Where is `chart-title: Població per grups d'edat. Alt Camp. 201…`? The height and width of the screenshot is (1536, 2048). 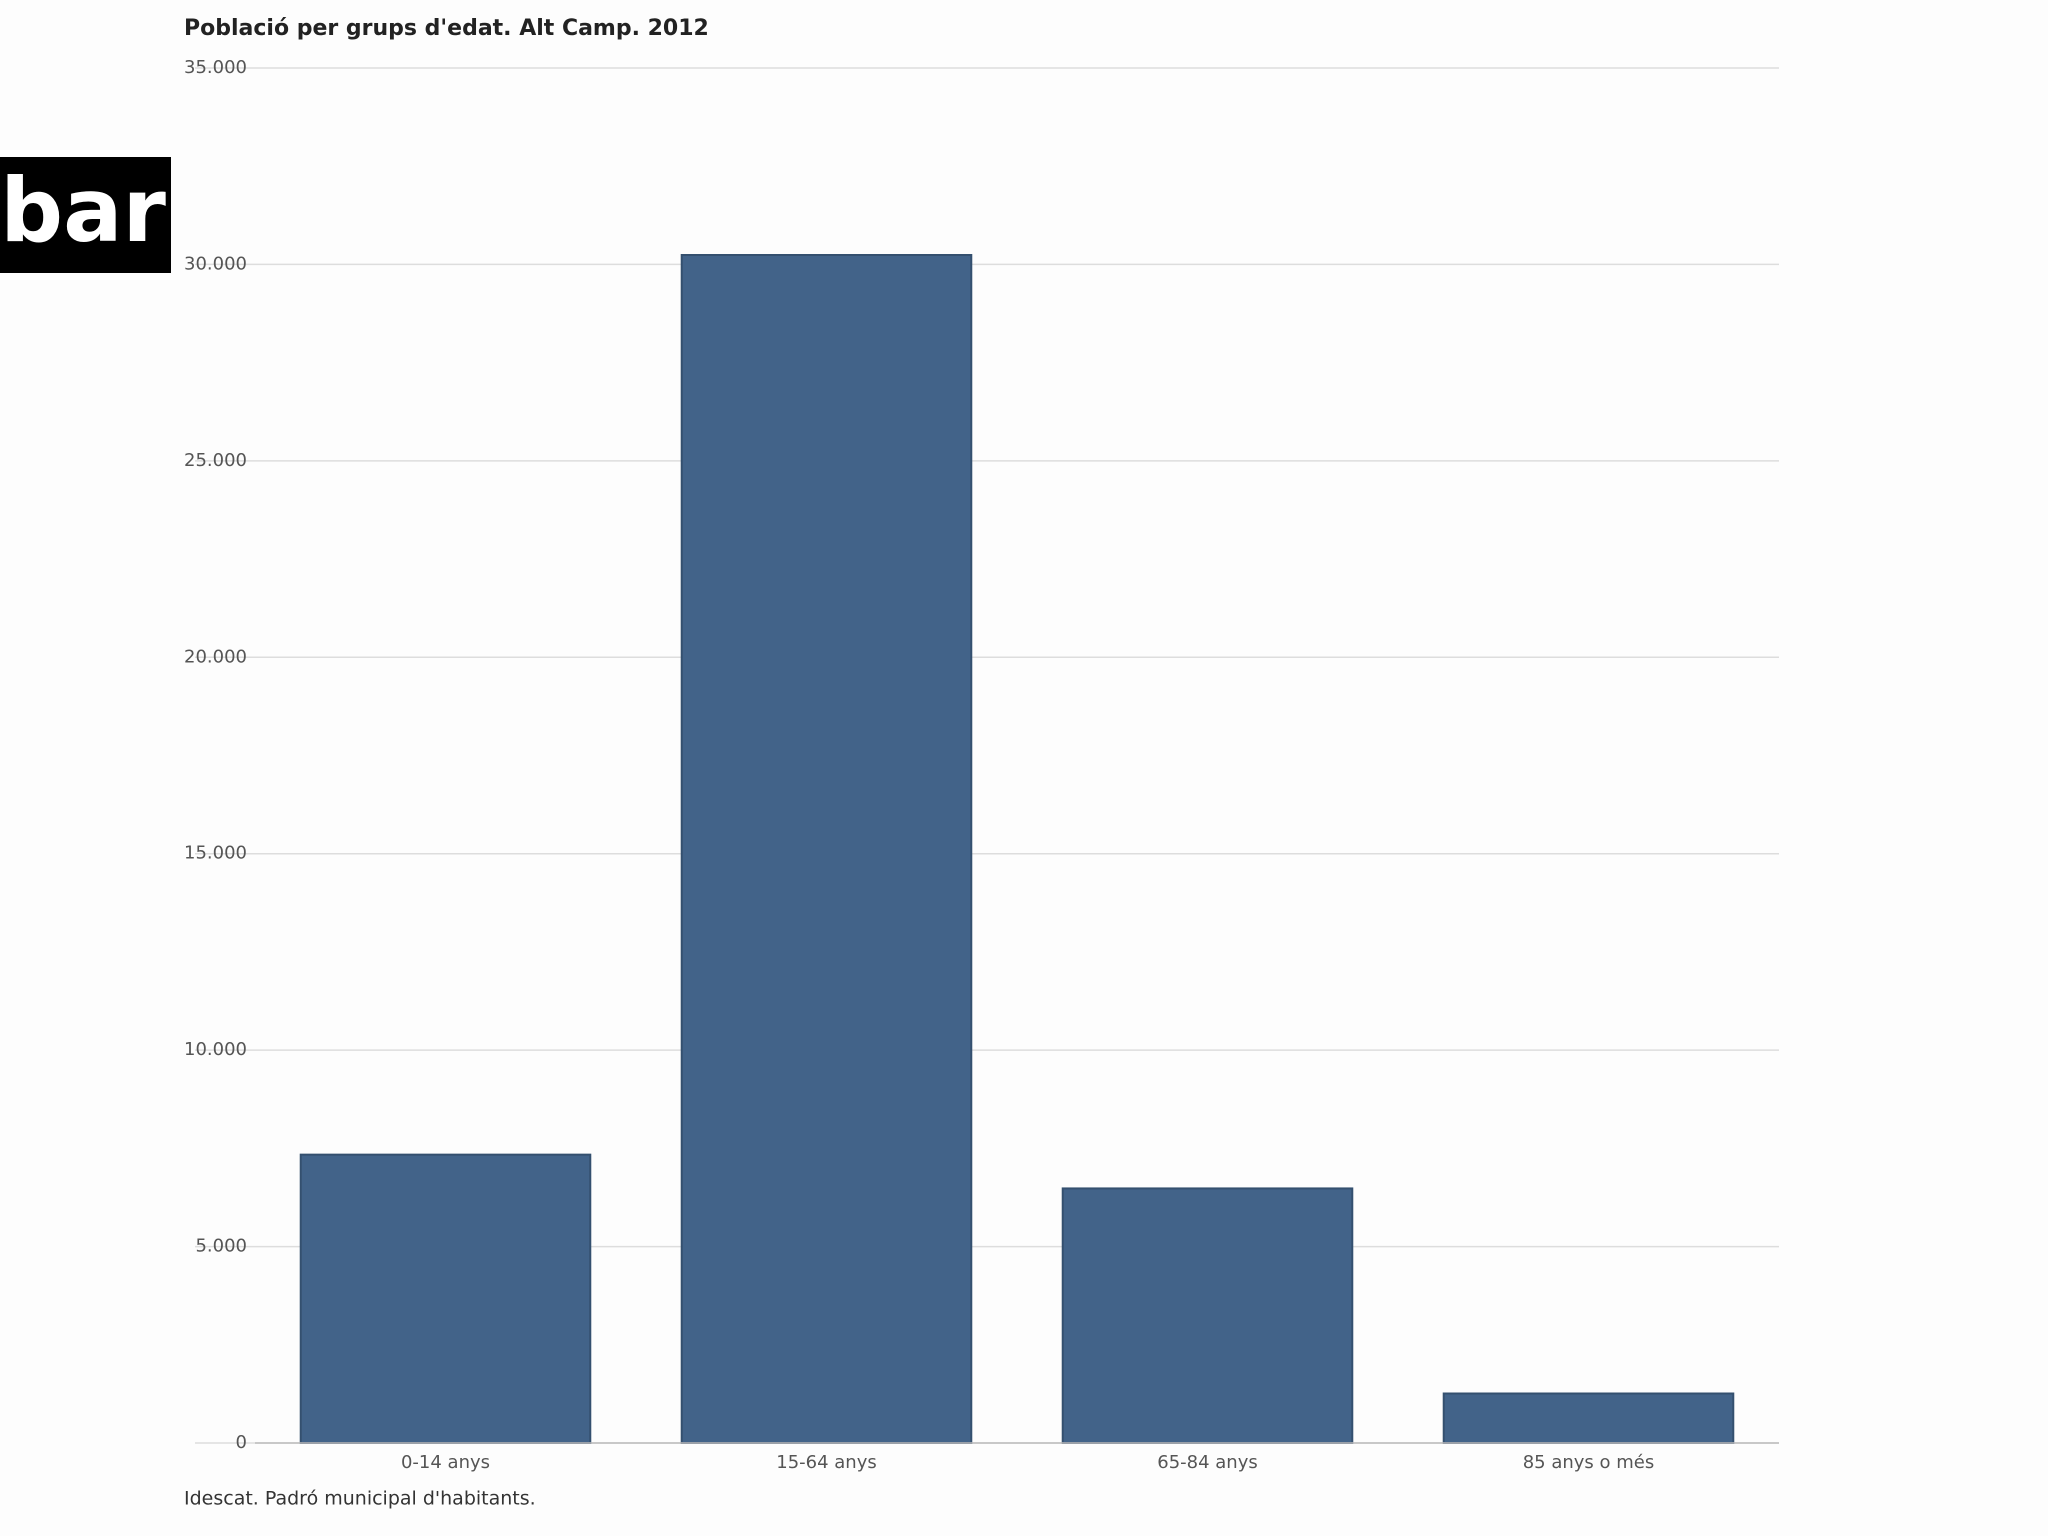 chart-title: Població per grups d'edat. Alt Camp. 201… is located at coordinates (446, 28).